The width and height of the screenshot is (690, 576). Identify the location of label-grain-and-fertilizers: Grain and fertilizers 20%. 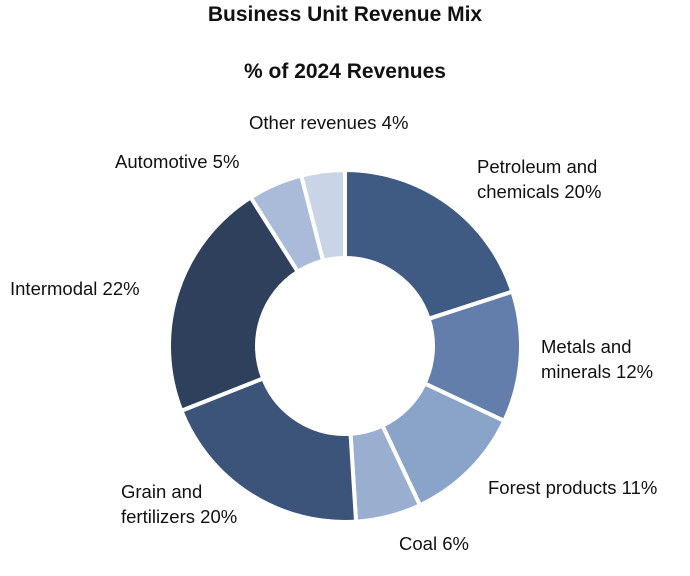
(179, 504).